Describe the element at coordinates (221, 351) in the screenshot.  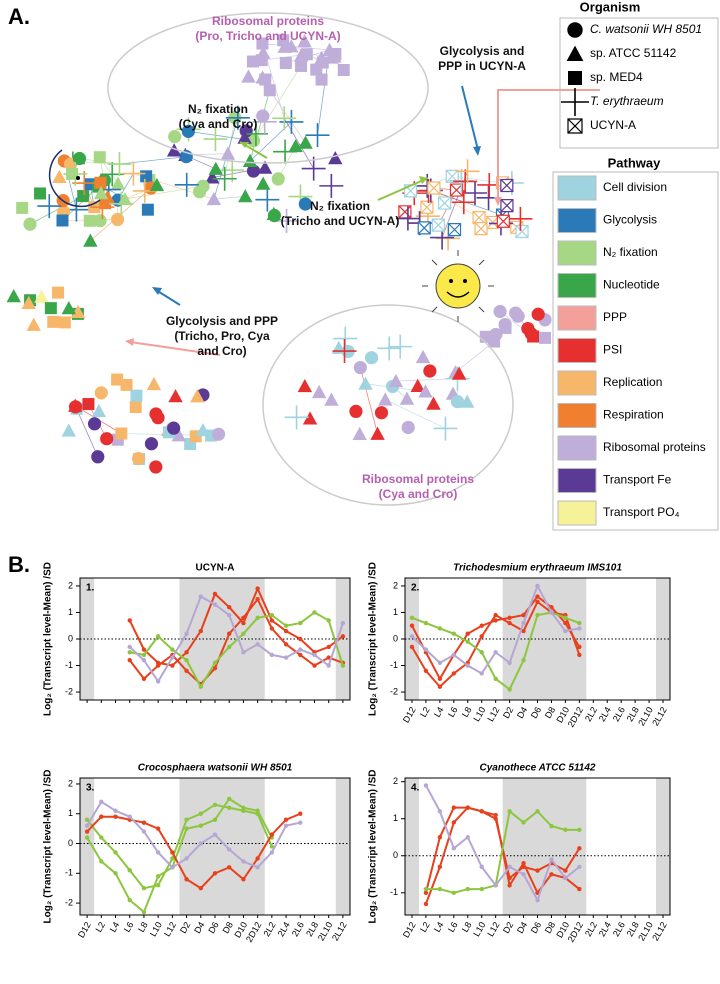
I see `annotation-line: and Cro)` at that location.